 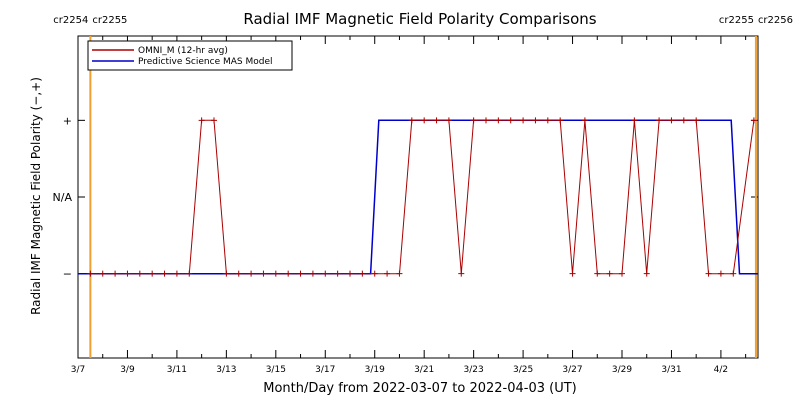 What do you see at coordinates (67, 120) in the screenshot?
I see `y-tick-label: +` at bounding box center [67, 120].